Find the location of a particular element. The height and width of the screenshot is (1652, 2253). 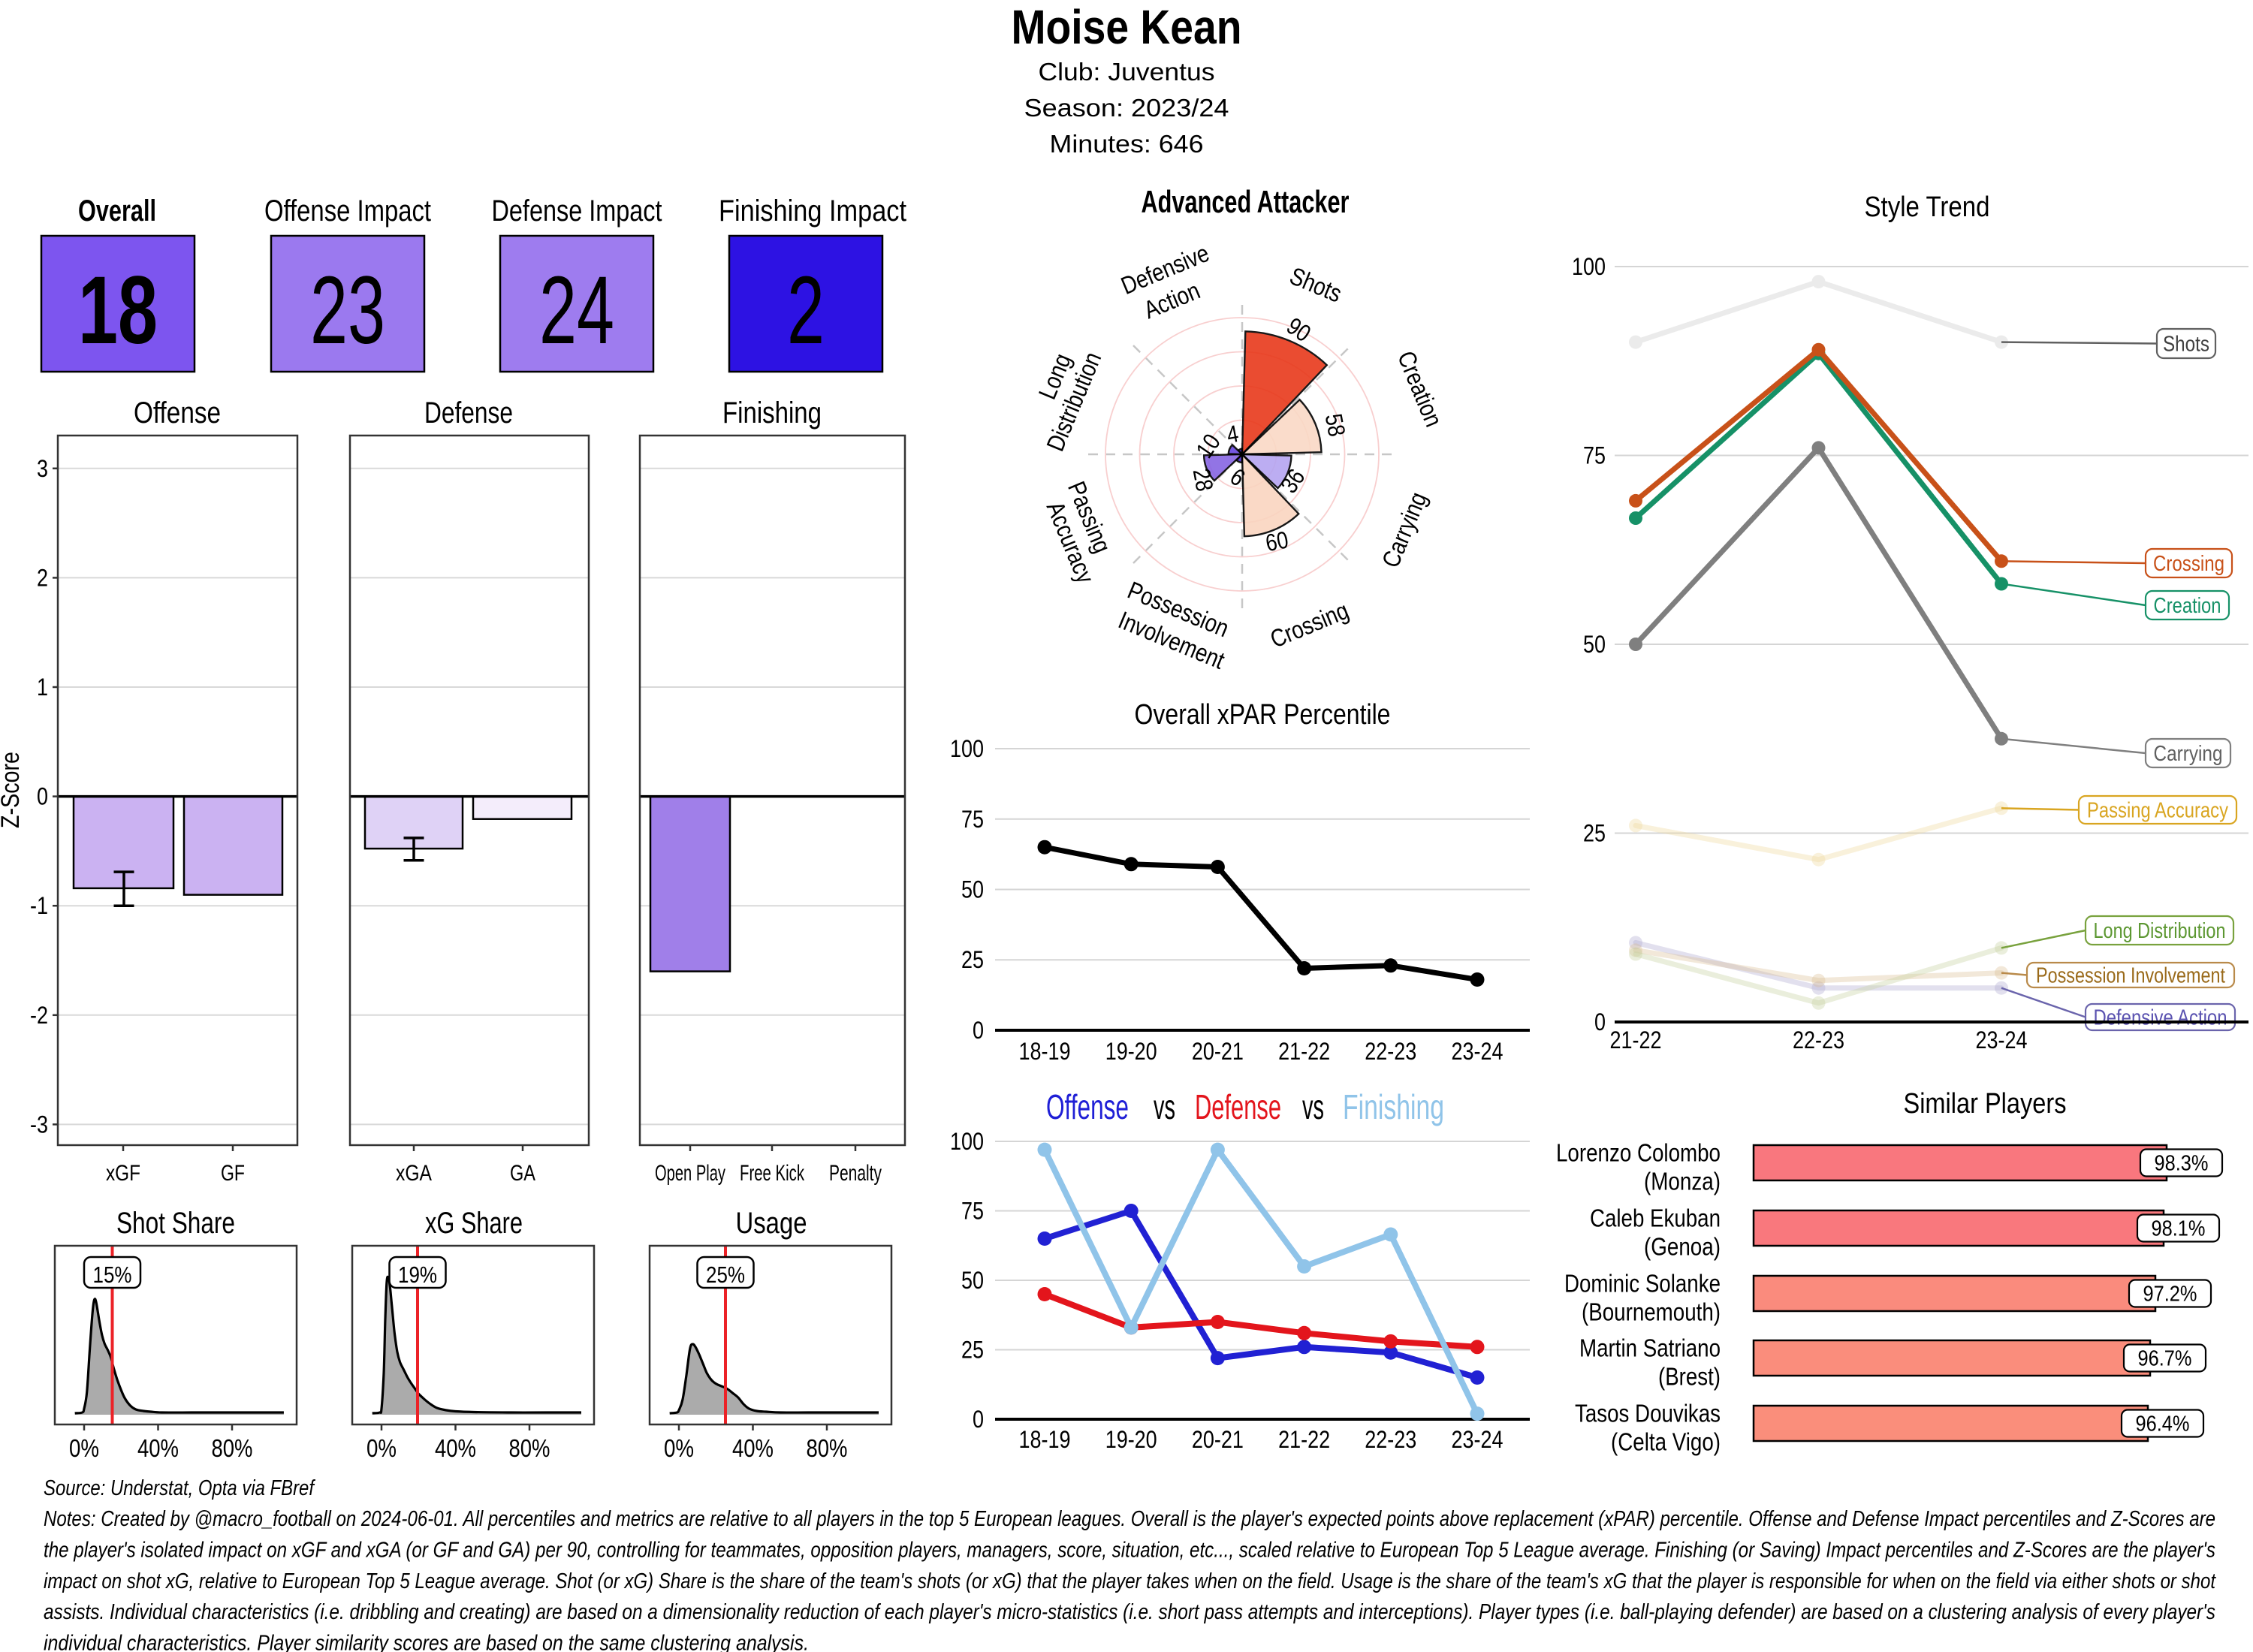

svg-text: 24 is located at coordinates (576, 310).